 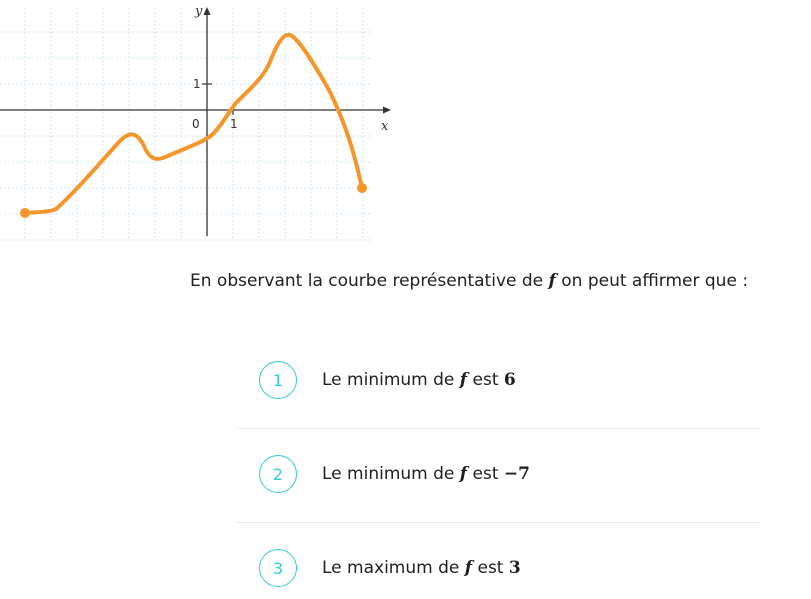 I want to click on option-text: Le maximum de f est 3, so click(x=421, y=568).